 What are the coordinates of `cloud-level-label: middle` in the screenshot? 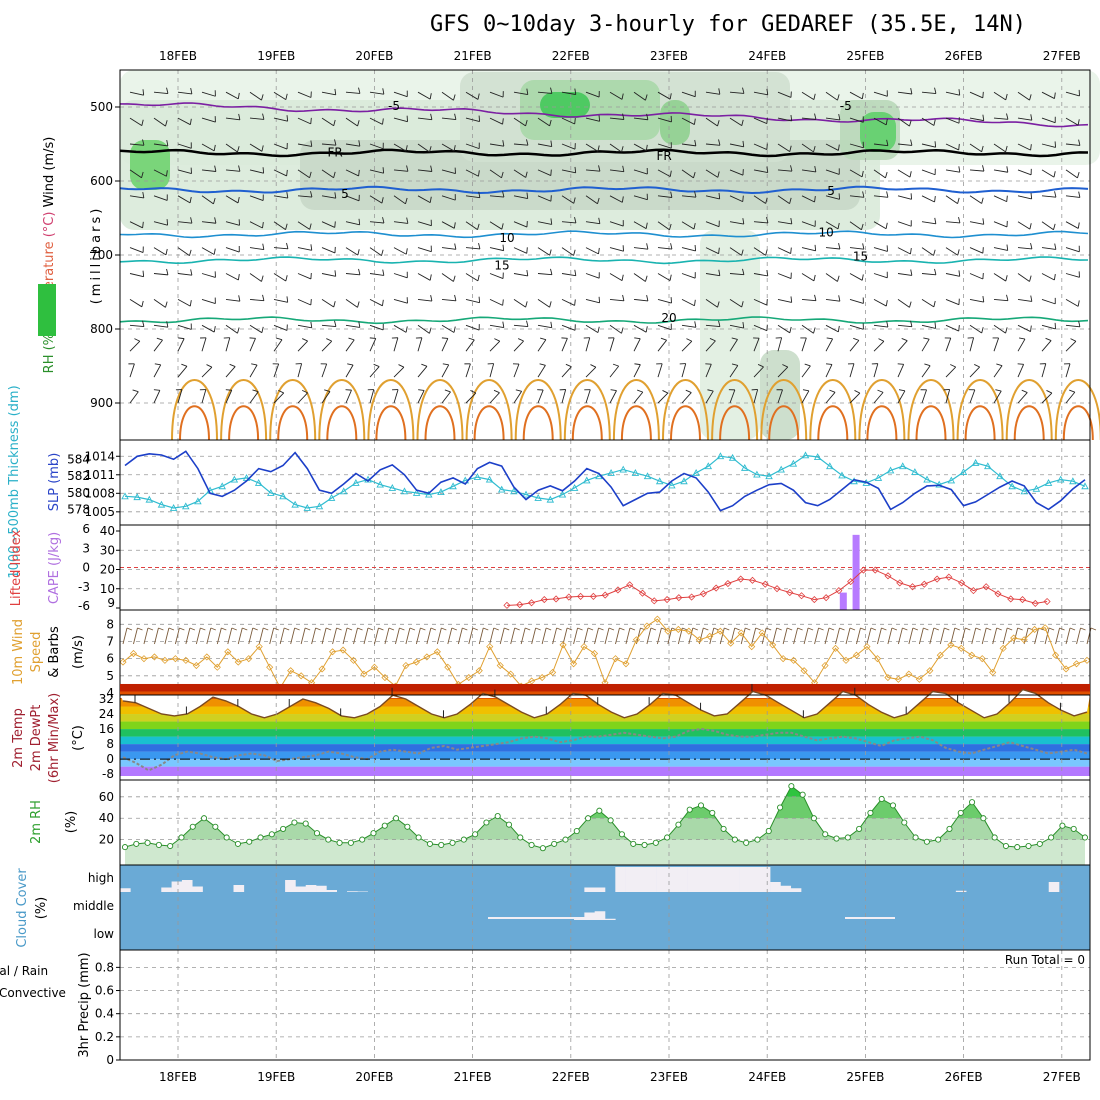 It's located at (93, 906).